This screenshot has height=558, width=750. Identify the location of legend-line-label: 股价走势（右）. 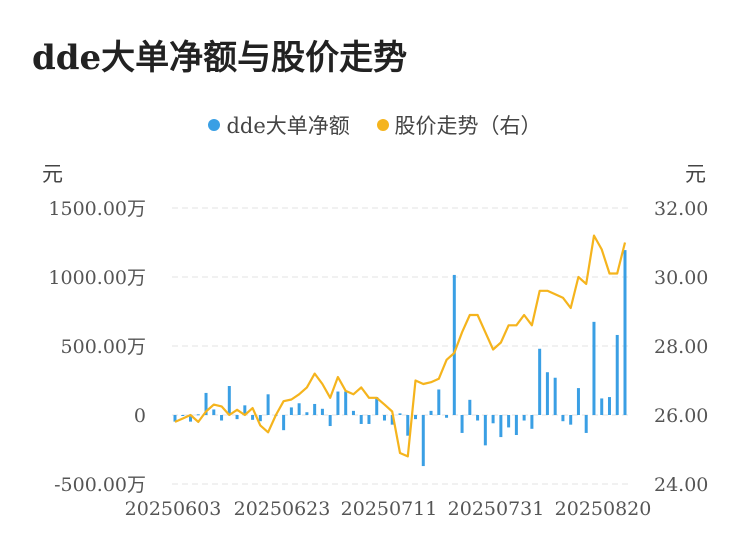
(468, 126).